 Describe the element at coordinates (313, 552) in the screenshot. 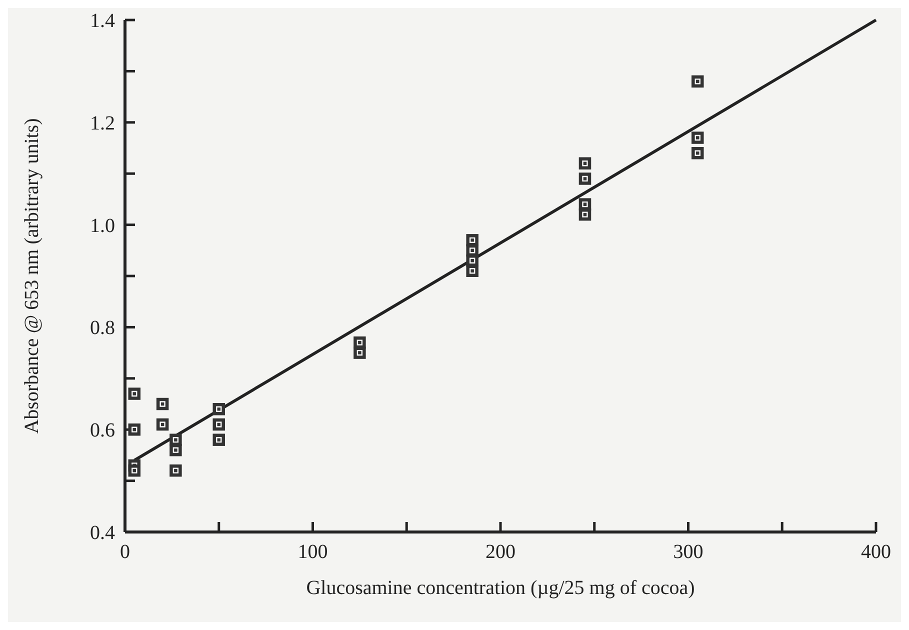

I see `x-tick-label: 100` at that location.